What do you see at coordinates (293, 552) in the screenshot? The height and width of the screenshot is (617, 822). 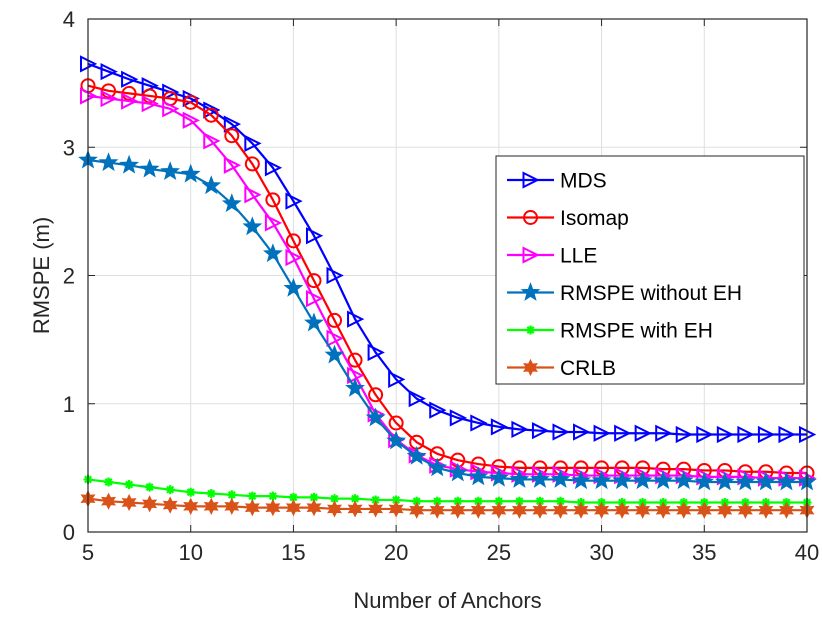 I see `x-tick-label: 15` at bounding box center [293, 552].